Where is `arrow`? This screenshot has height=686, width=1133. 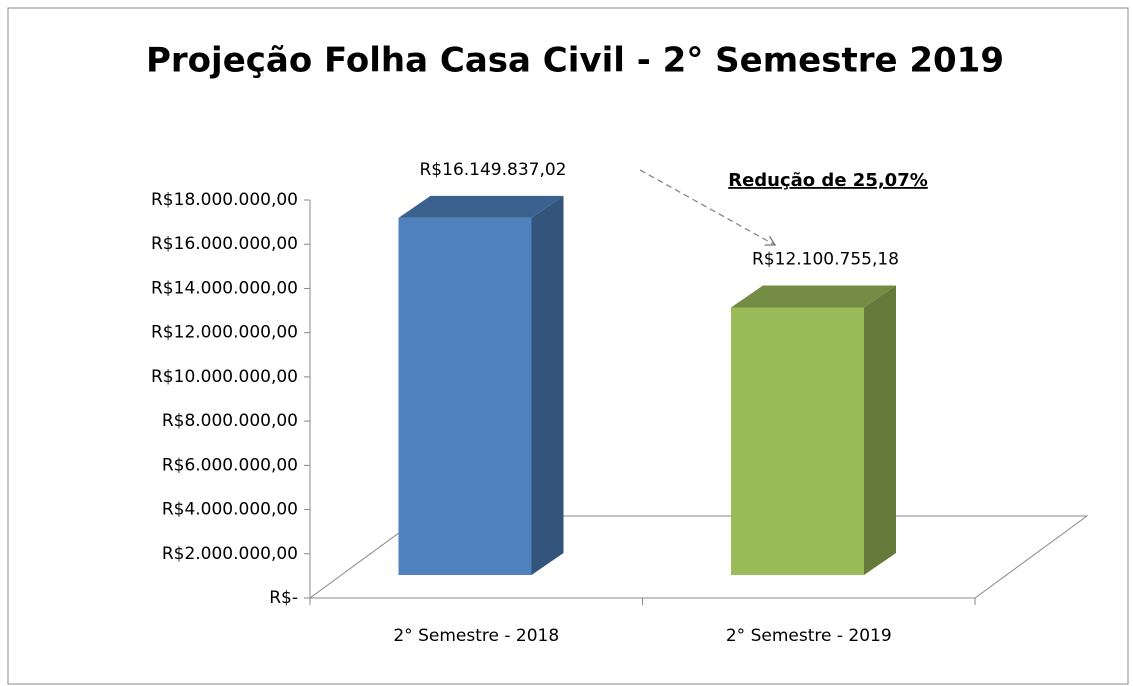
arrow is located at coordinates (708, 207).